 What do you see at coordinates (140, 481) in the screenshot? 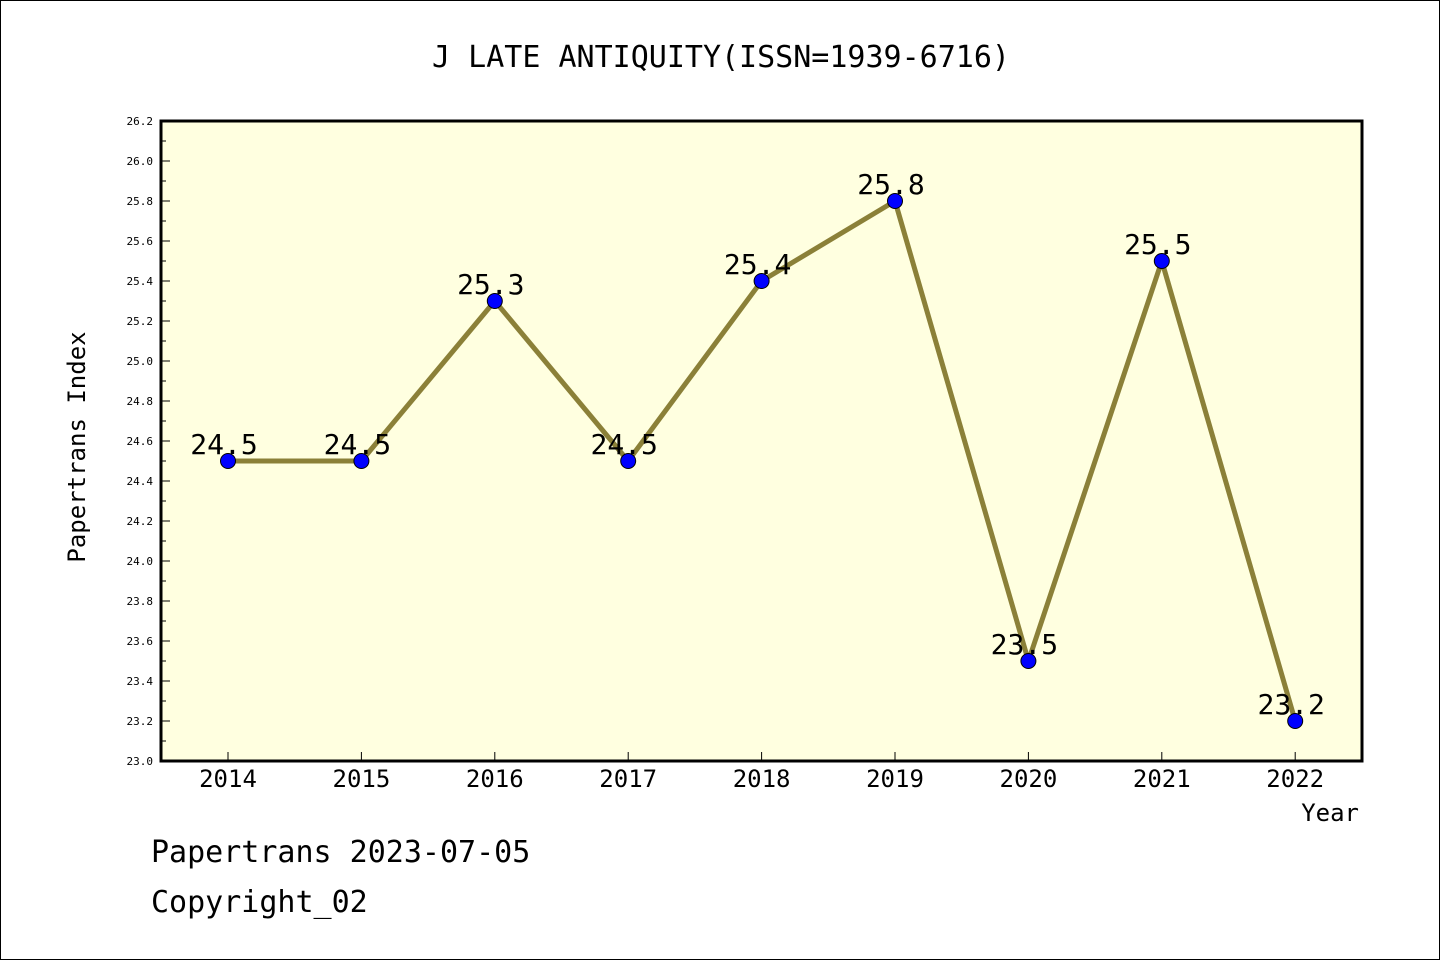
I see `y-tick-label: 24.4` at bounding box center [140, 481].